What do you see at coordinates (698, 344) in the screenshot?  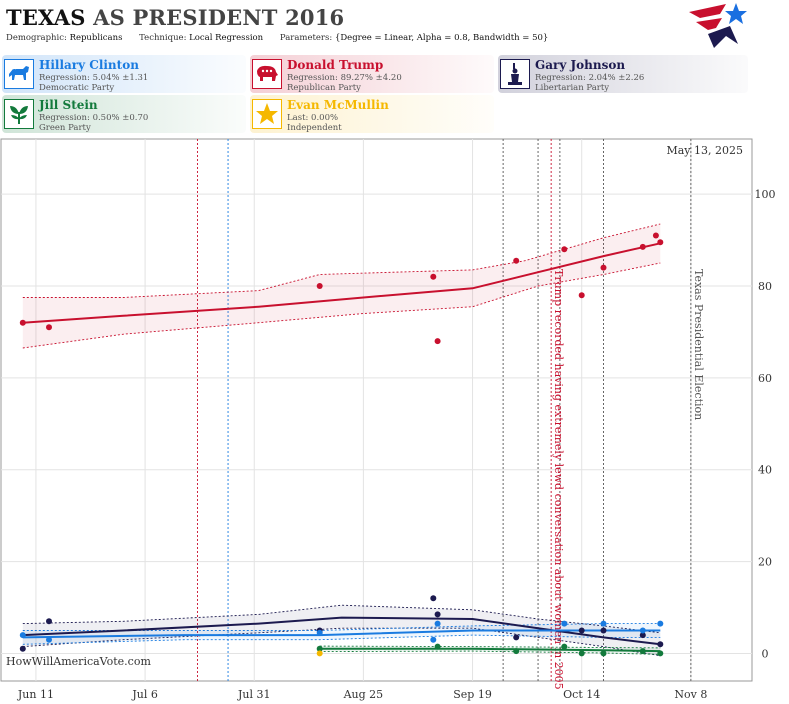 I see `annotation-label: Texas Presidential Election` at bounding box center [698, 344].